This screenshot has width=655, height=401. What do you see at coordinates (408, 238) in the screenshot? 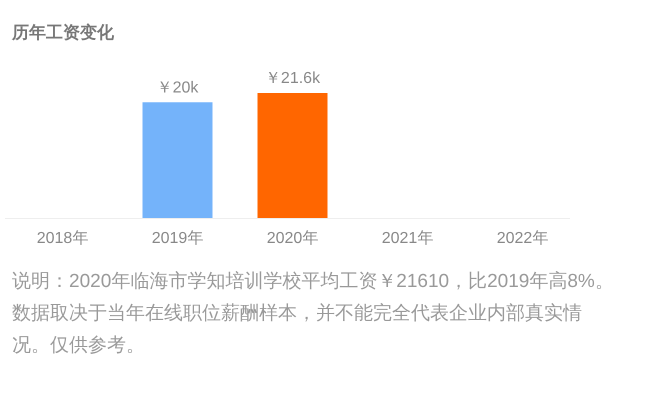
I see `x-tick-label: 2021年` at bounding box center [408, 238].